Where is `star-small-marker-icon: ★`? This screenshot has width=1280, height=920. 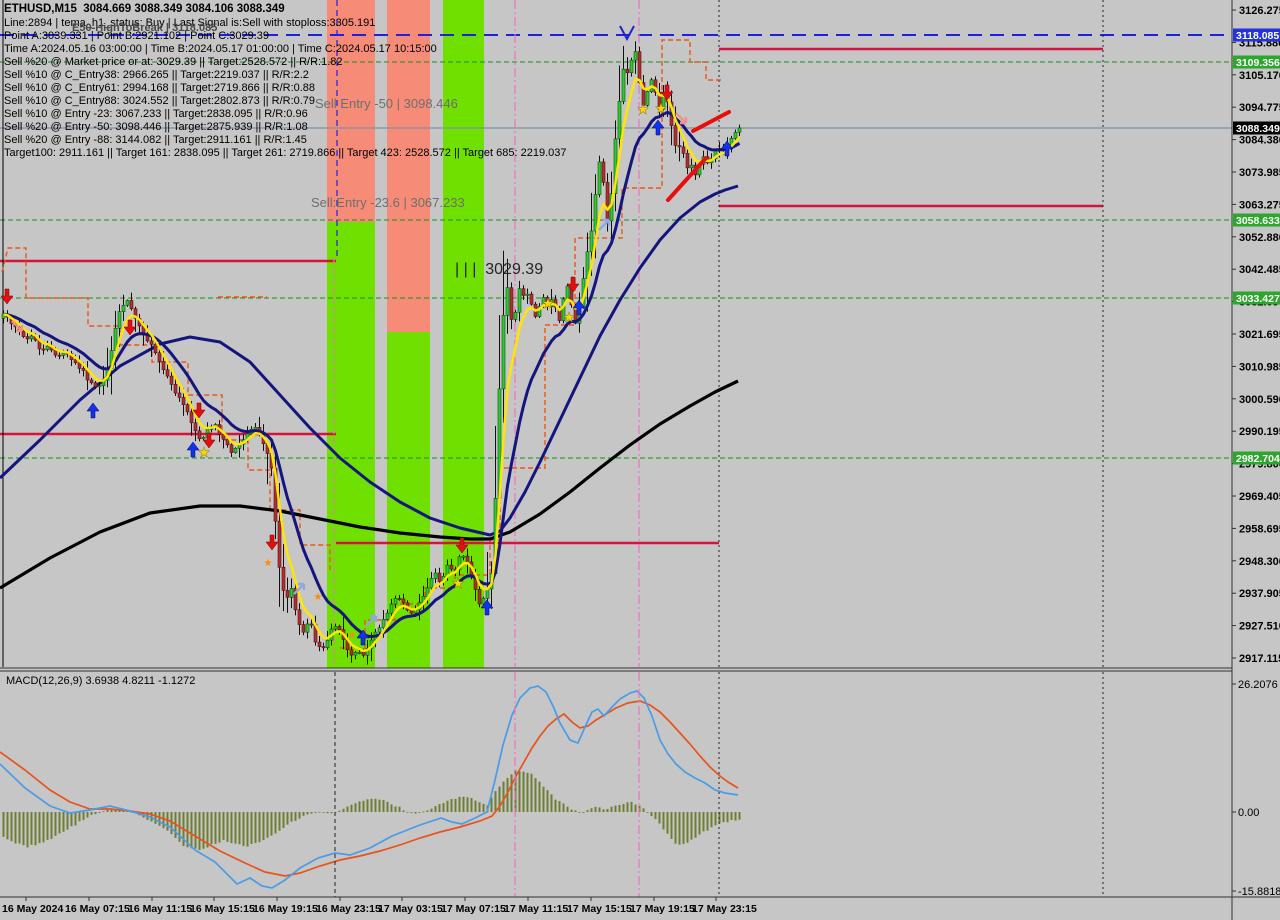 star-small-marker-icon: ★ is located at coordinates (352, 635).